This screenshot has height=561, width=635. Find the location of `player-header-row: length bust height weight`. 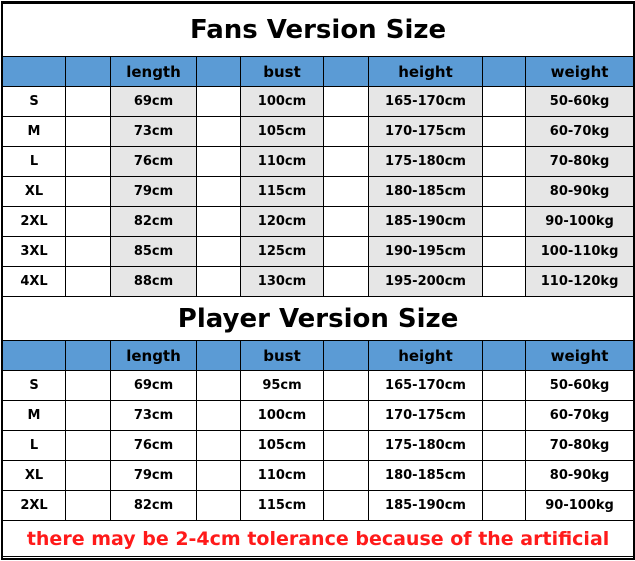

player-header-row: length bust height weight is located at coordinates (318, 355).